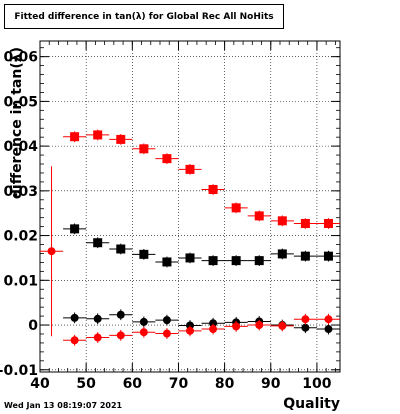  Describe the element at coordinates (20, 281) in the screenshot. I see `y-tick-label: 0.01` at that location.